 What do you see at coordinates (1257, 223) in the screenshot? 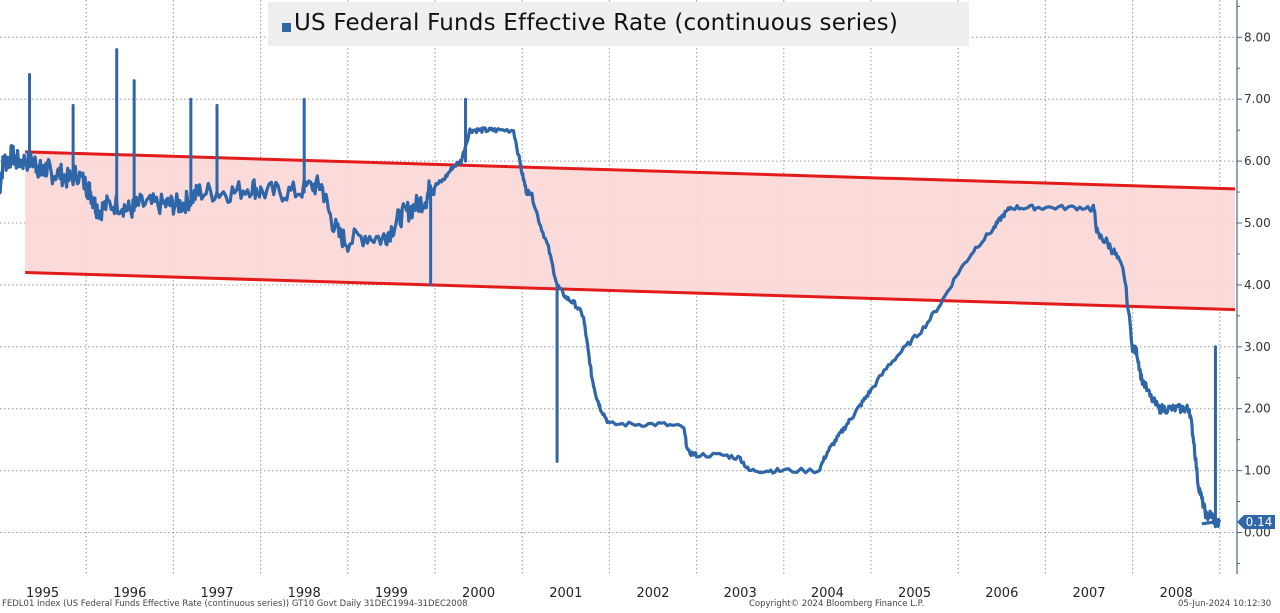
I see `y-tick-label: 5.00` at bounding box center [1257, 223].